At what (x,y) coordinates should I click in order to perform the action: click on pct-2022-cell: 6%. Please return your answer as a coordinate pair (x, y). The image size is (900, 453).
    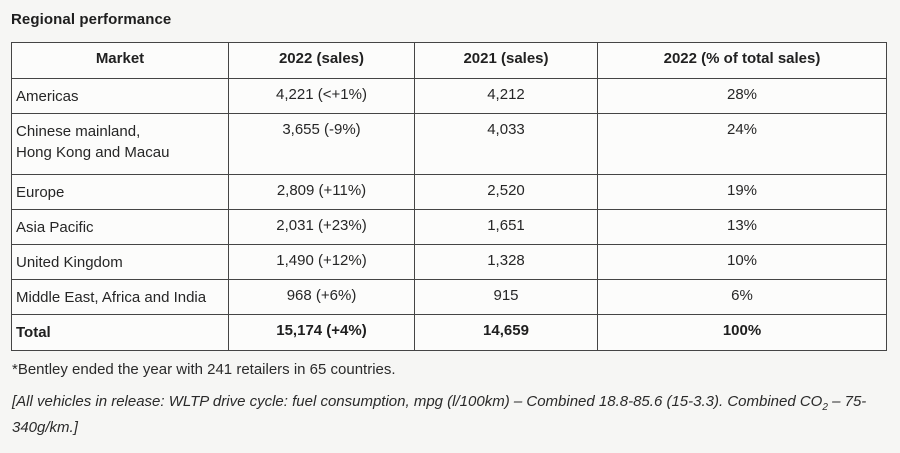
    Looking at the image, I should click on (742, 297).